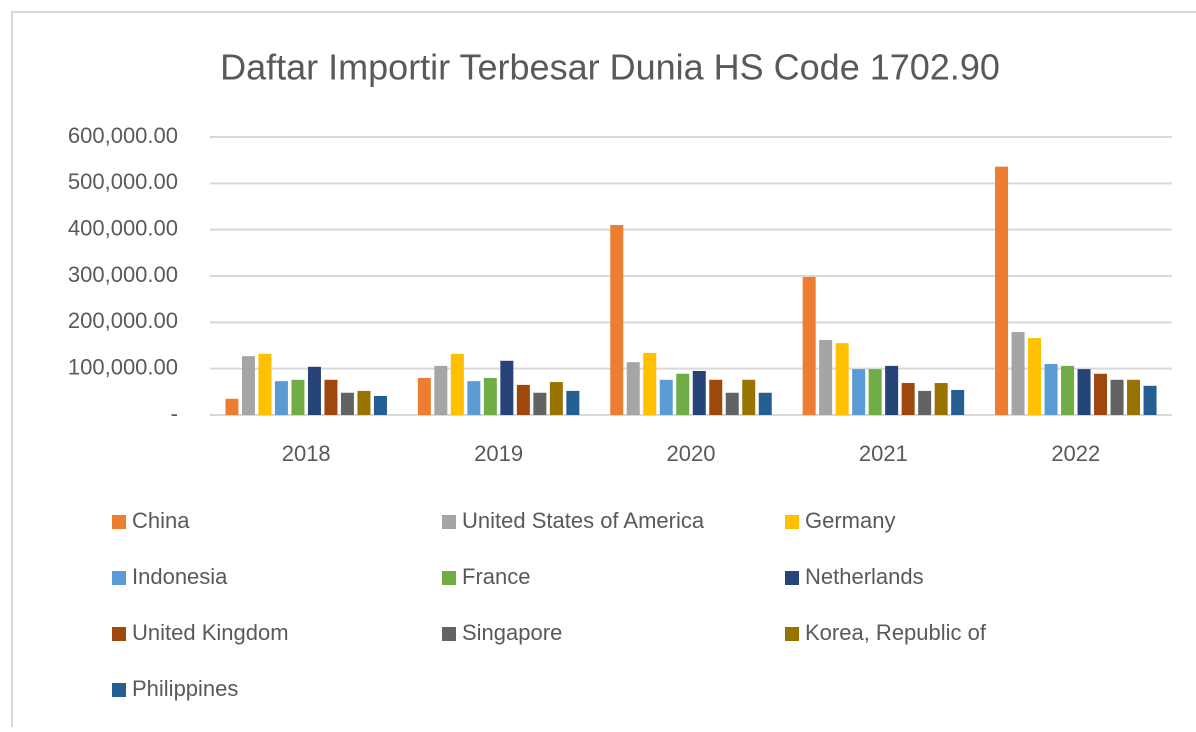 The height and width of the screenshot is (732, 1196). I want to click on legend-label: Philippines, so click(185, 688).